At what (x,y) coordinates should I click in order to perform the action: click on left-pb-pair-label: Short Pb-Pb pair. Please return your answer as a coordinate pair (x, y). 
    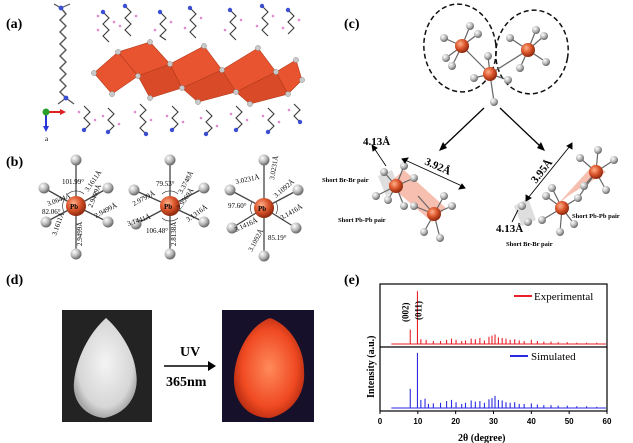
    Looking at the image, I should click on (362, 220).